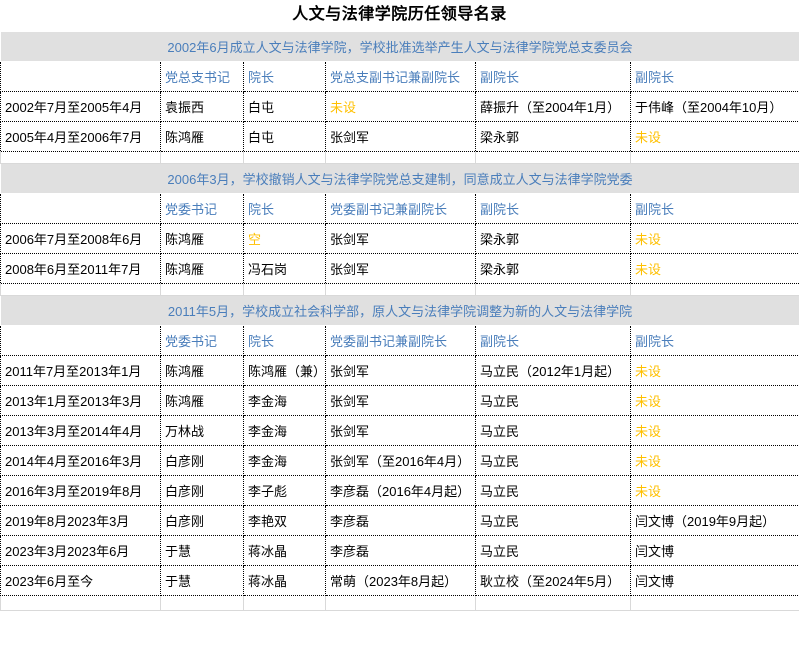 The height and width of the screenshot is (670, 799). What do you see at coordinates (284, 239) in the screenshot?
I see `person-cell: 空` at bounding box center [284, 239].